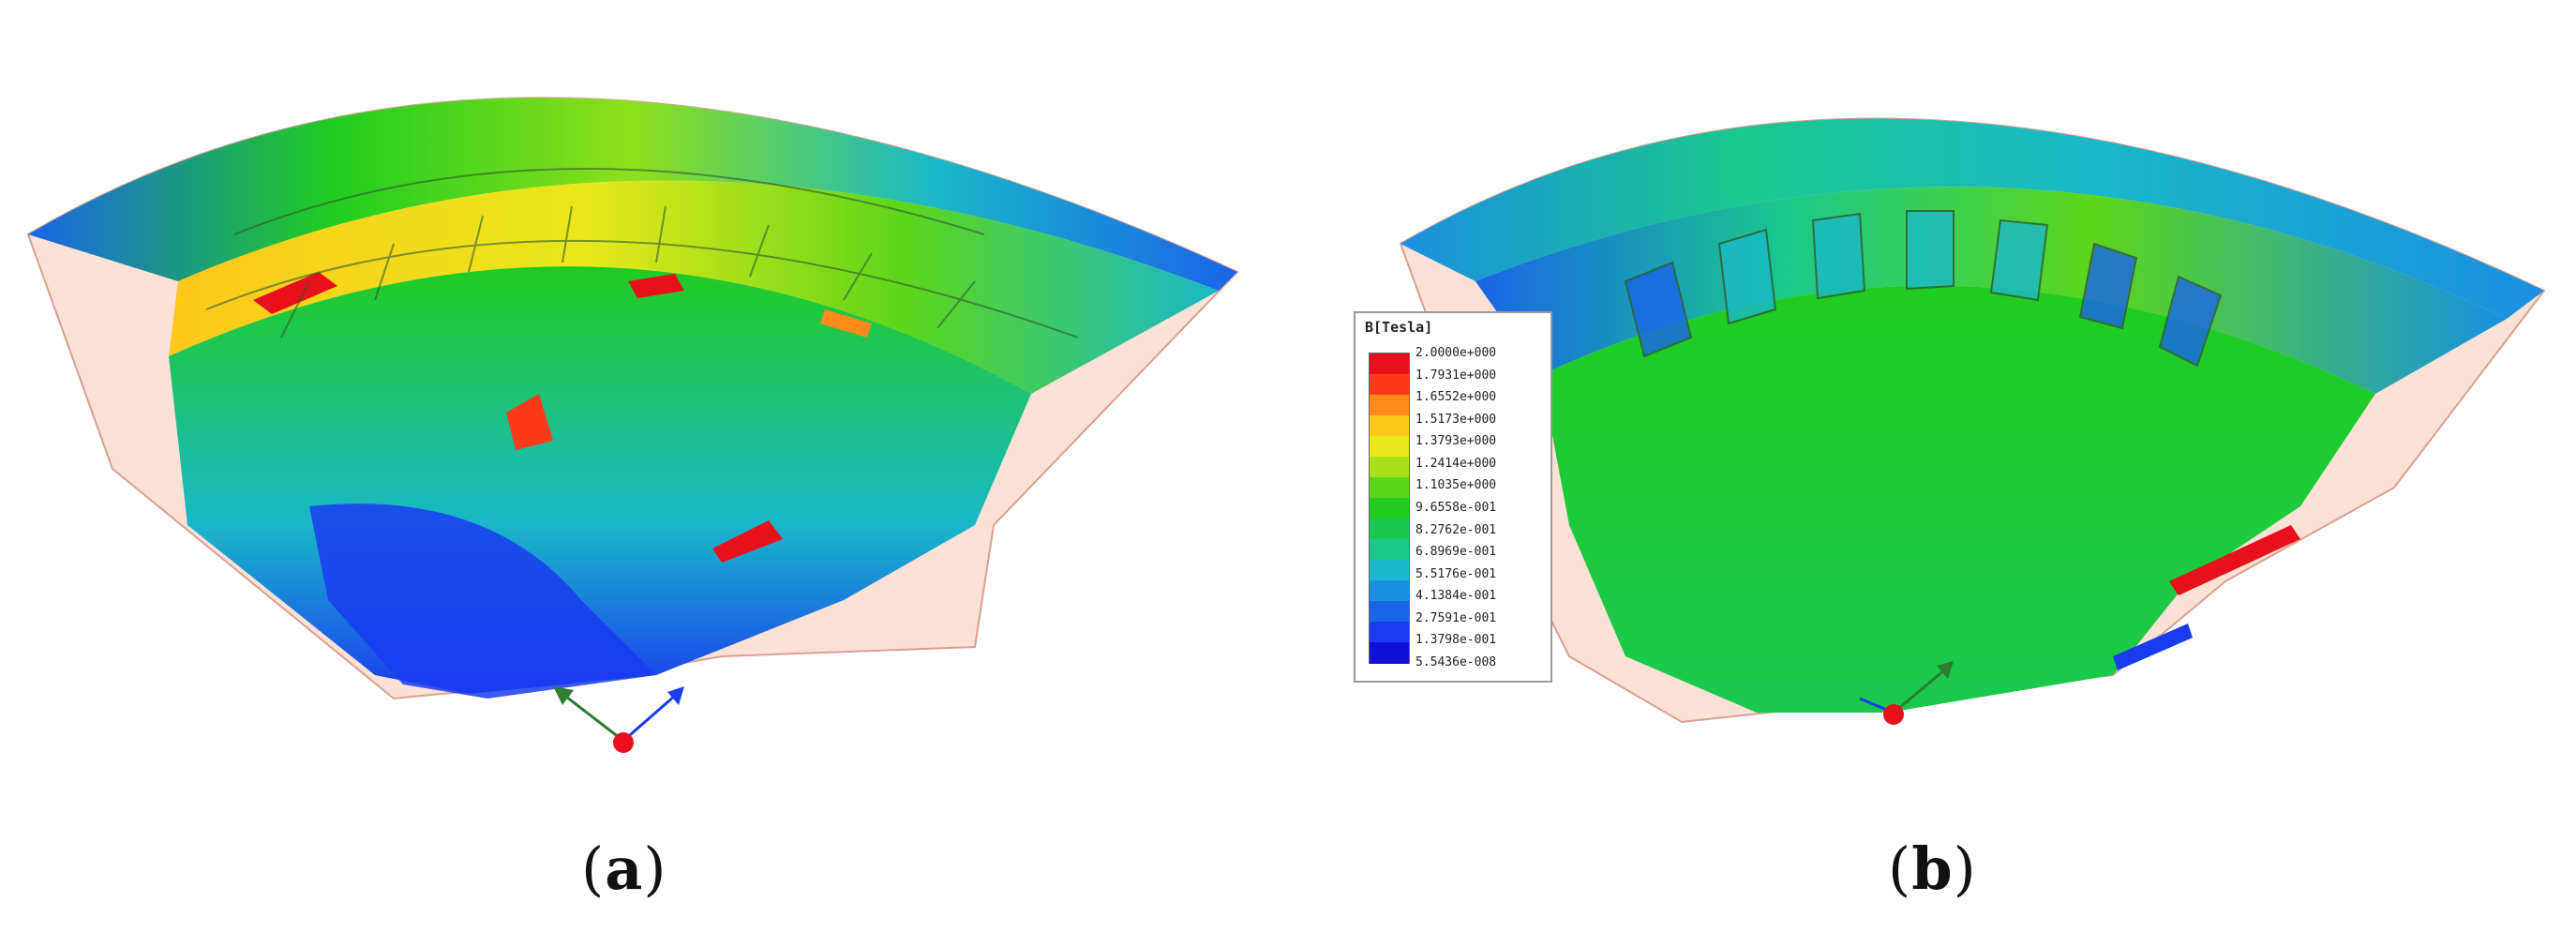 The image size is (2576, 932). What do you see at coordinates (1456, 375) in the screenshot?
I see `legend-value: 1.7931e+000` at bounding box center [1456, 375].